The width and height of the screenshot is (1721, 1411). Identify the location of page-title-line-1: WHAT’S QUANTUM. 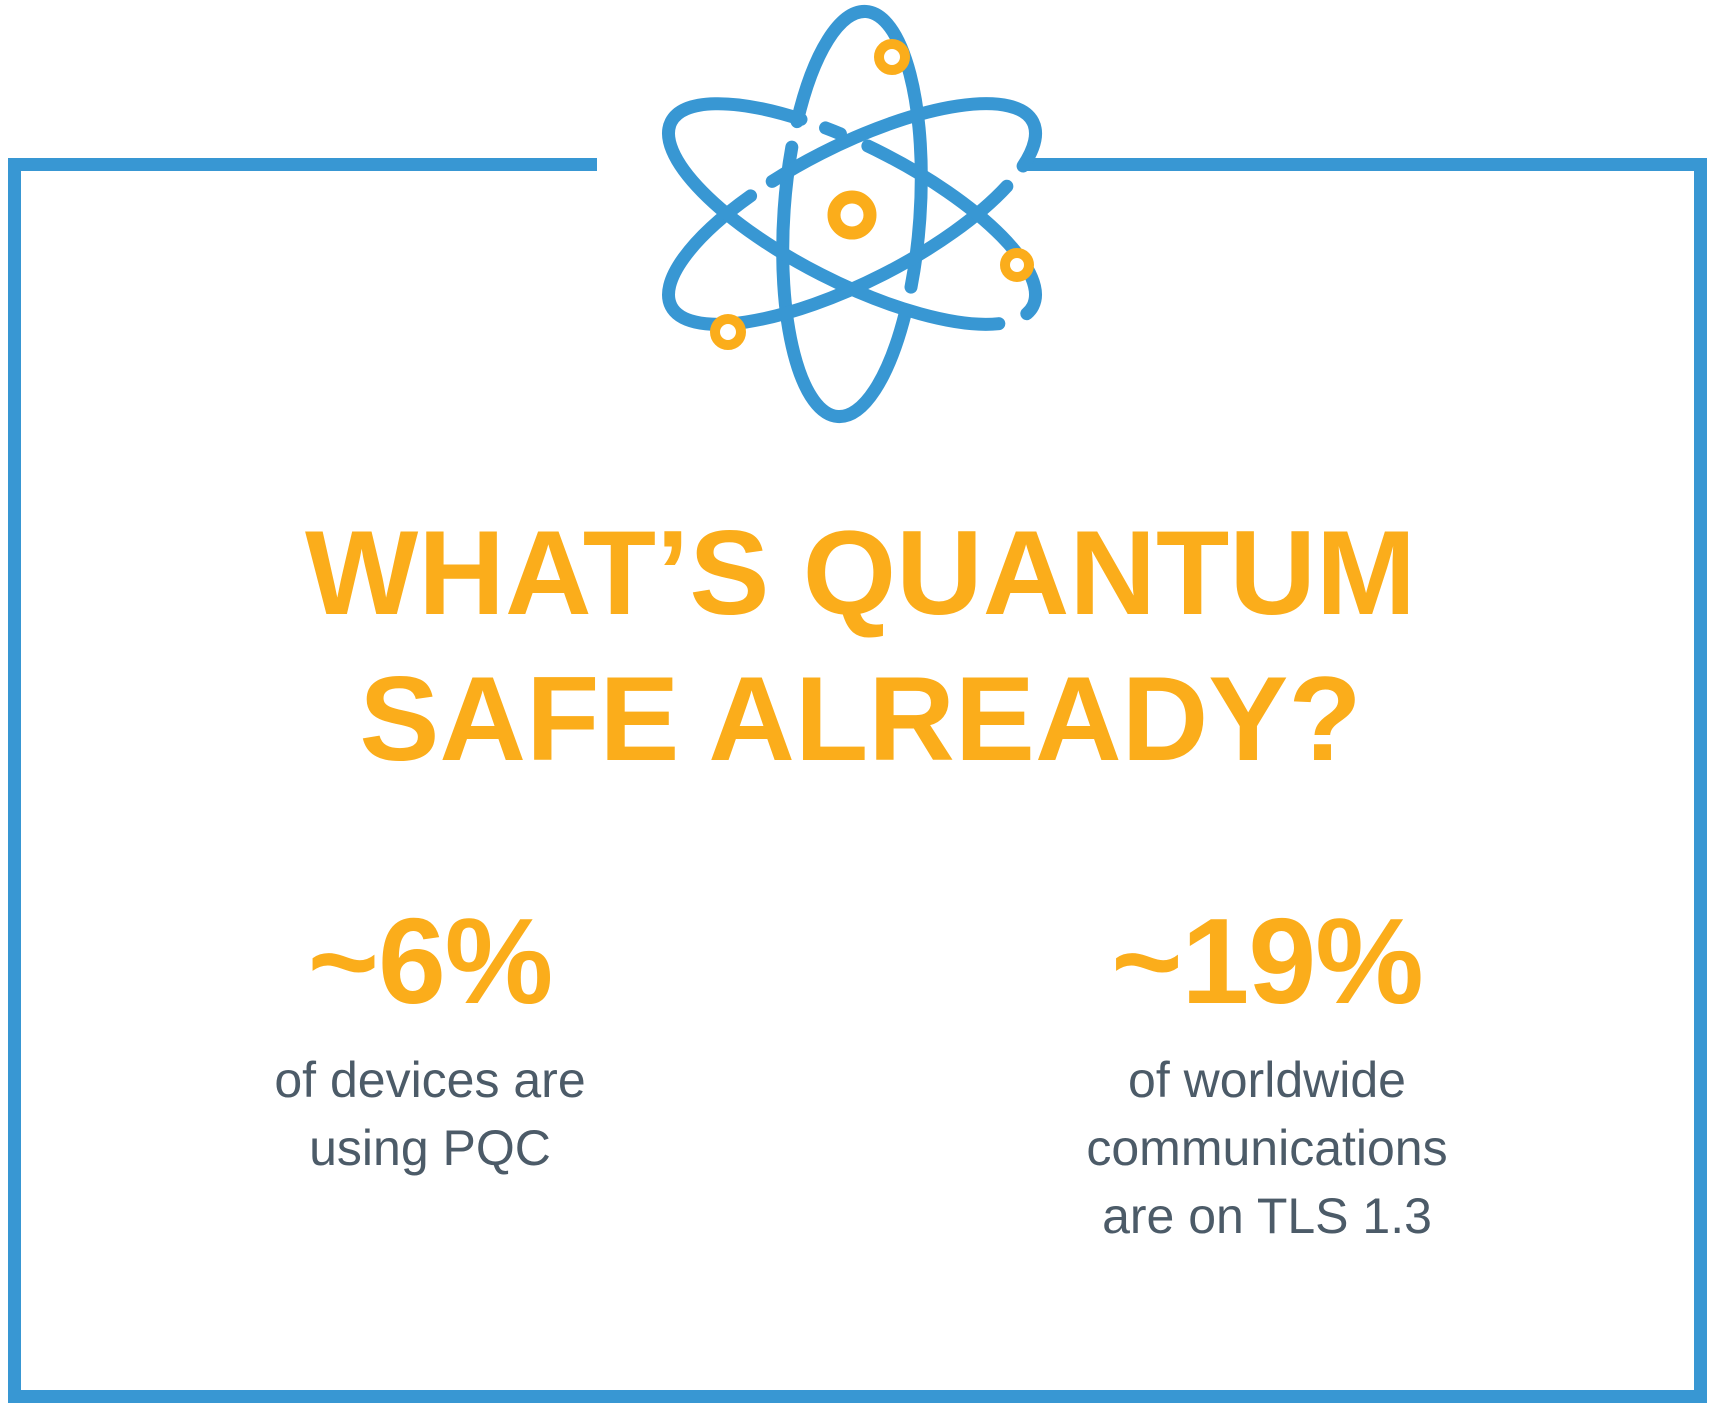
(860, 573).